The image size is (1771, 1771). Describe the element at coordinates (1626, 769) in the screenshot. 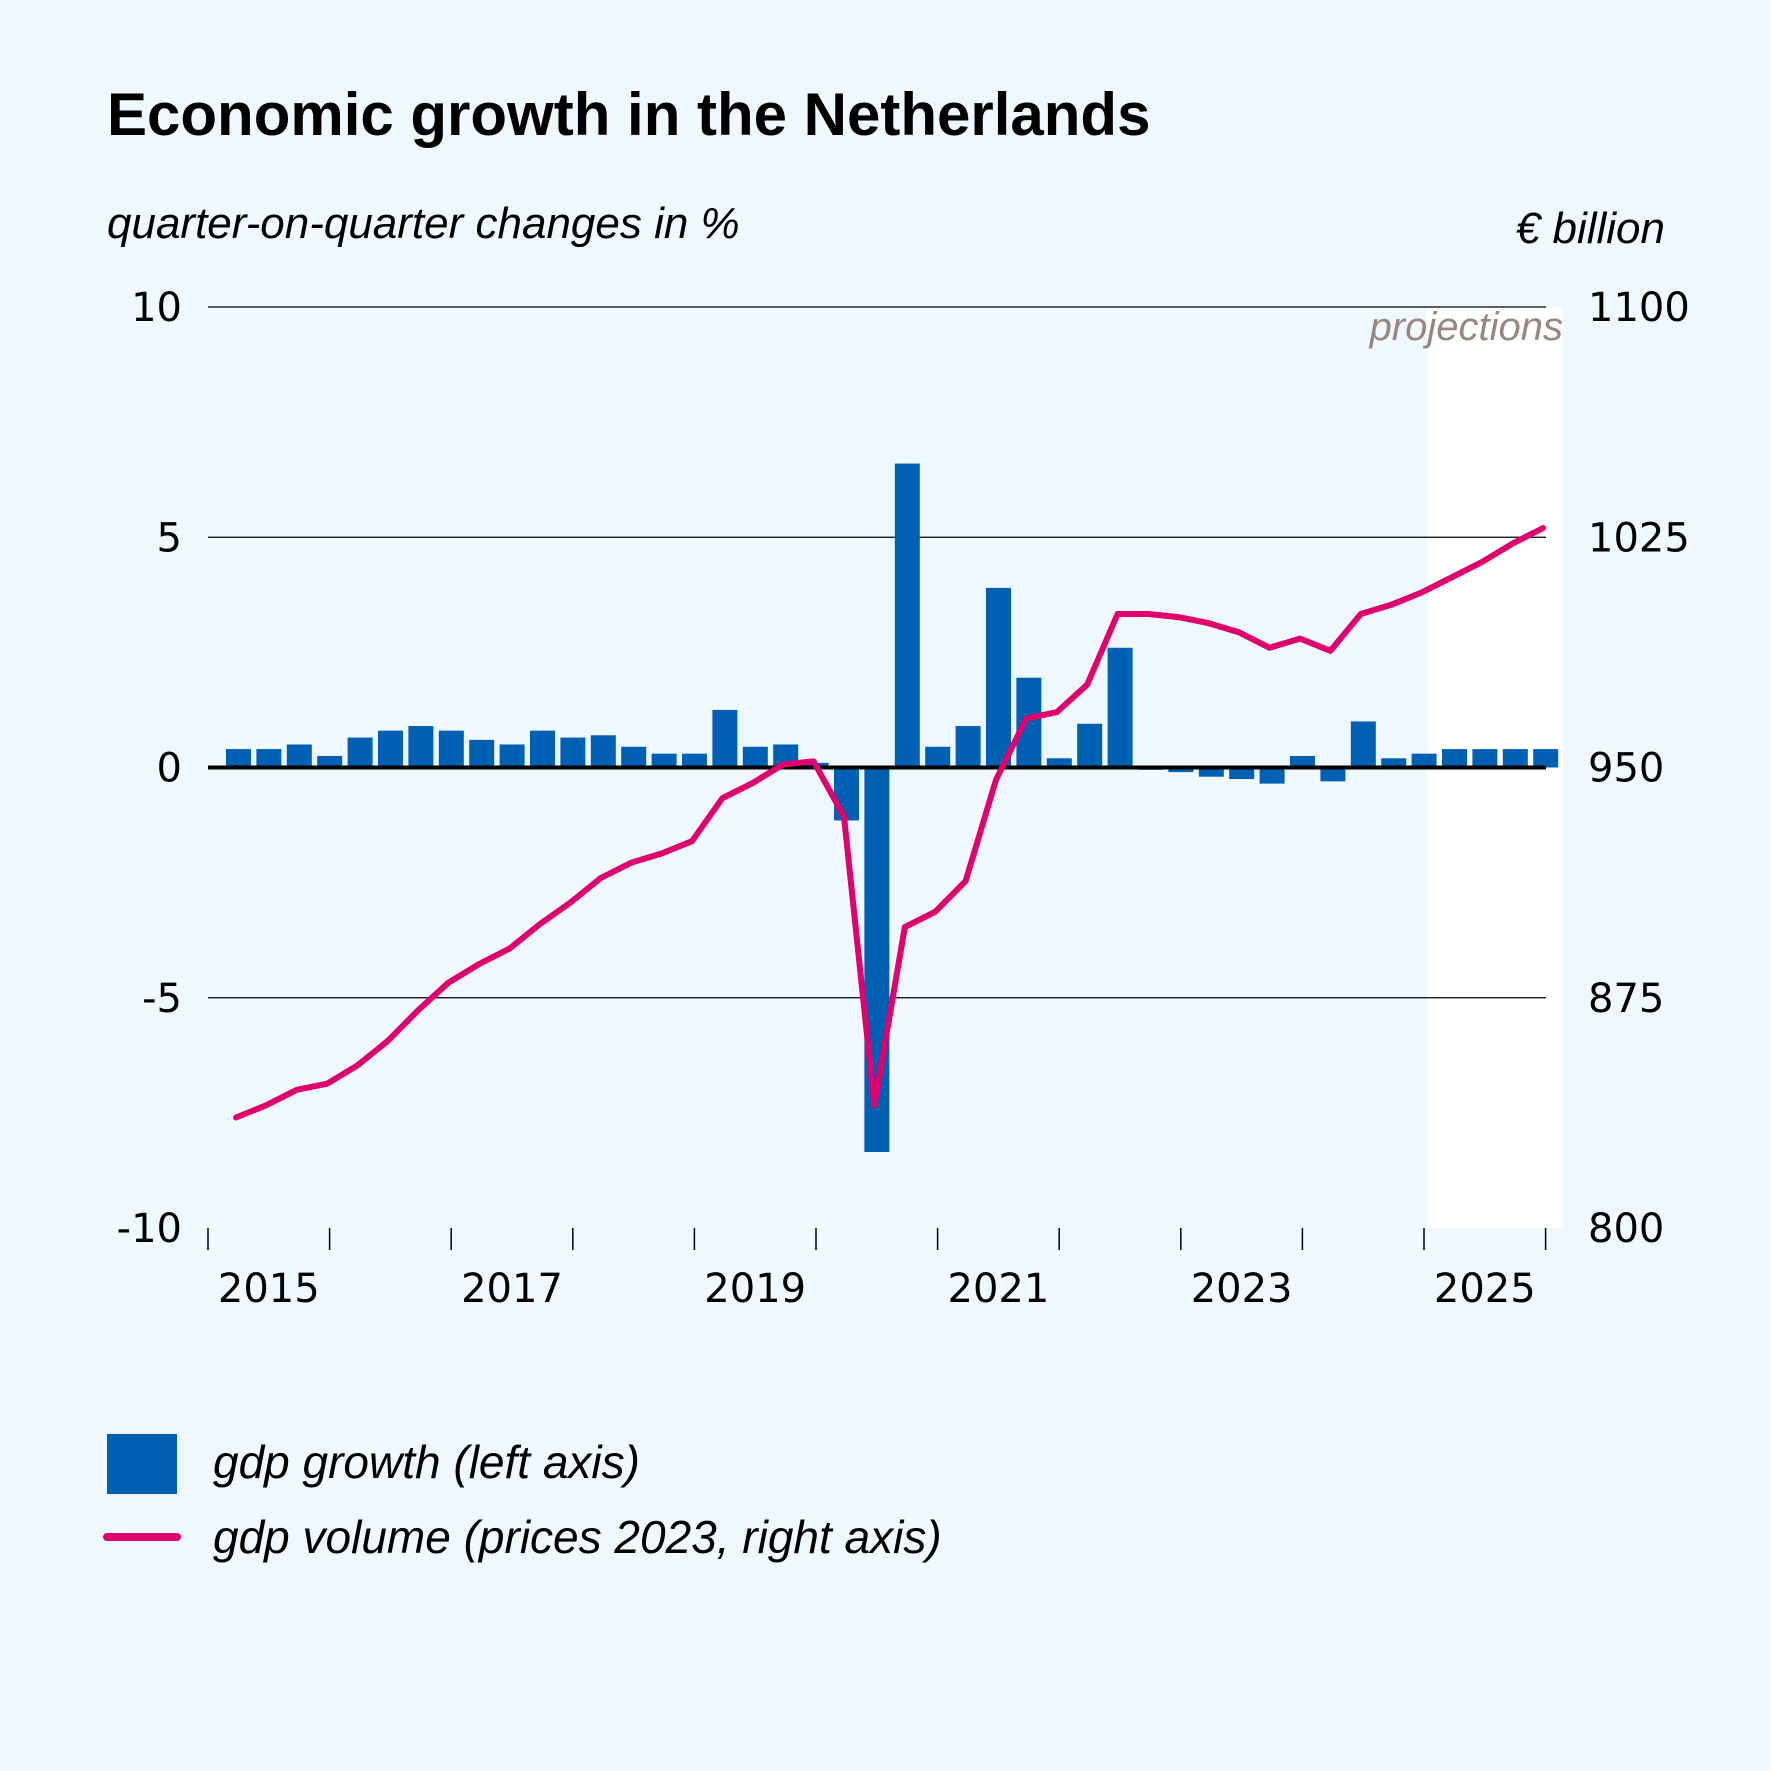

I see `right-tick-label: 950` at that location.